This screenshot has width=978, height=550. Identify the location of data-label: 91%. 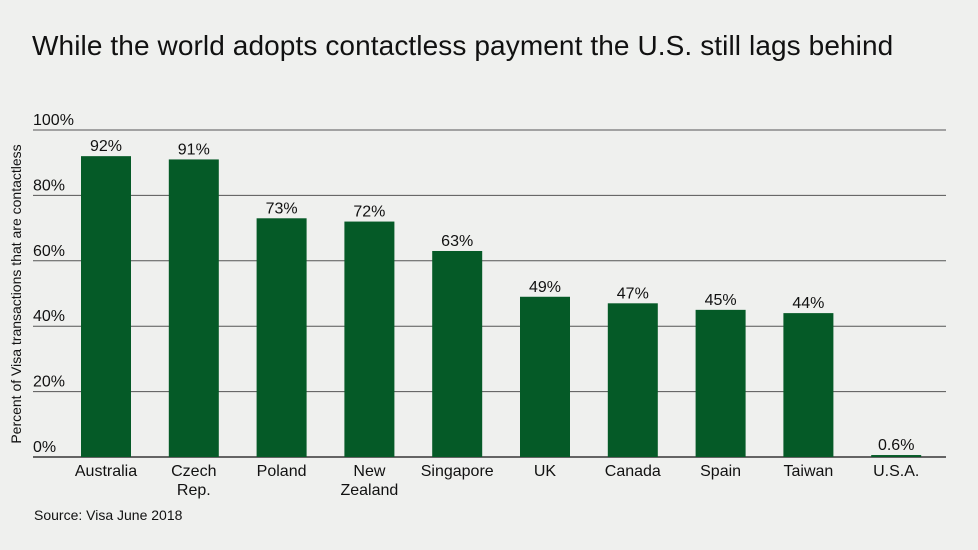
(194, 149).